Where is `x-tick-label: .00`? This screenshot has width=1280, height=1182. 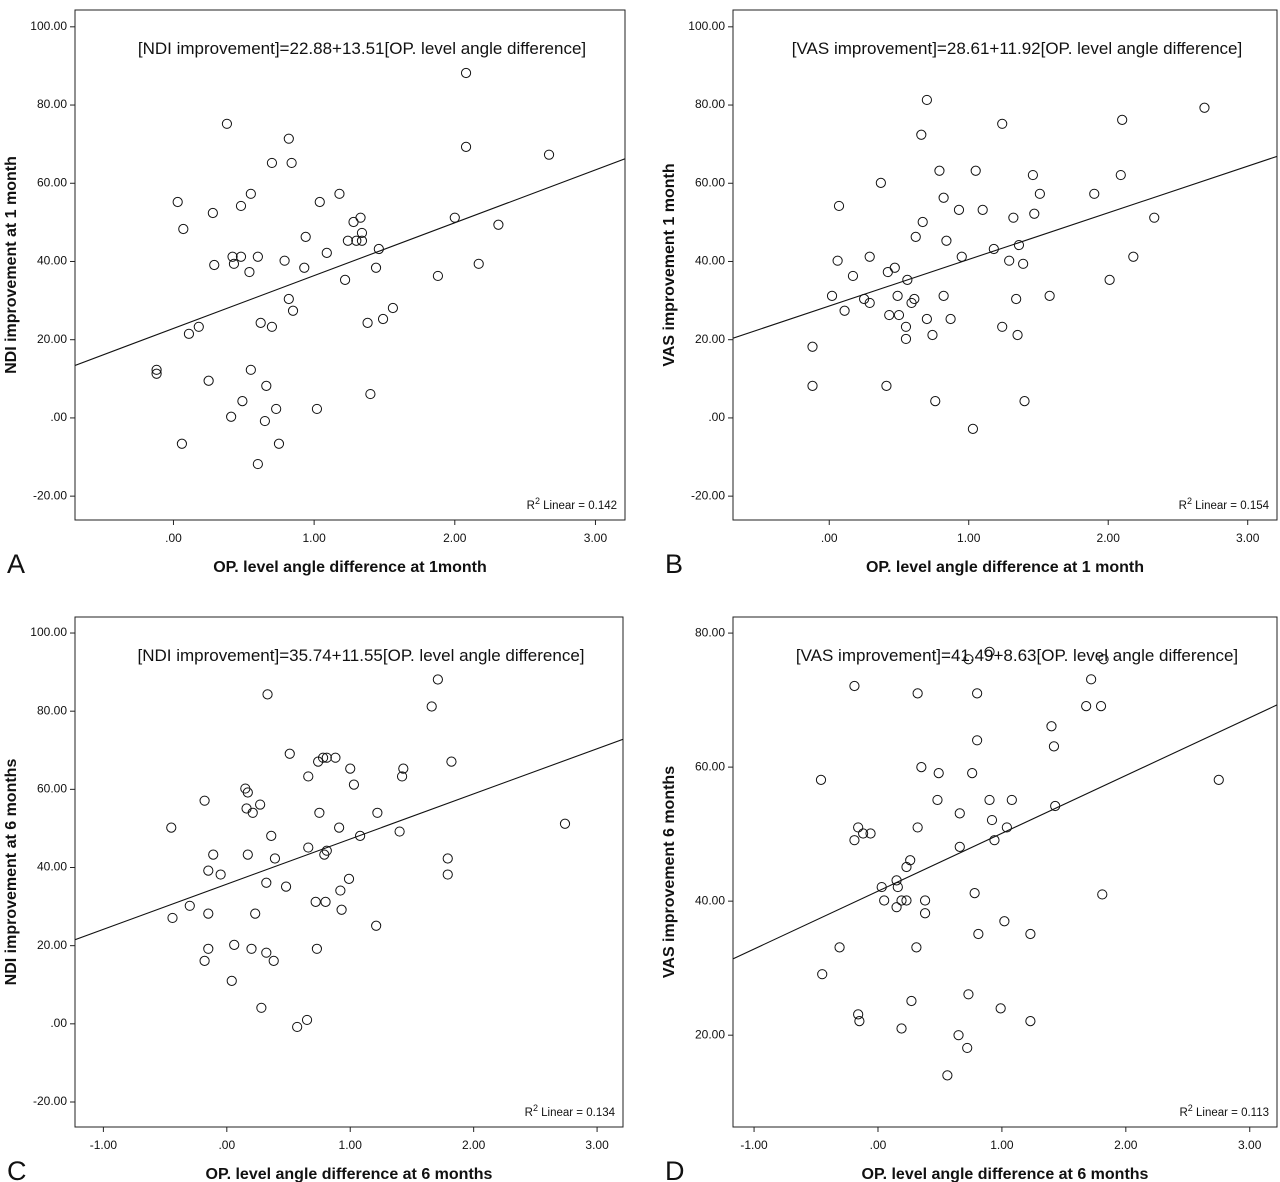
x-tick-label: .00 is located at coordinates (829, 538).